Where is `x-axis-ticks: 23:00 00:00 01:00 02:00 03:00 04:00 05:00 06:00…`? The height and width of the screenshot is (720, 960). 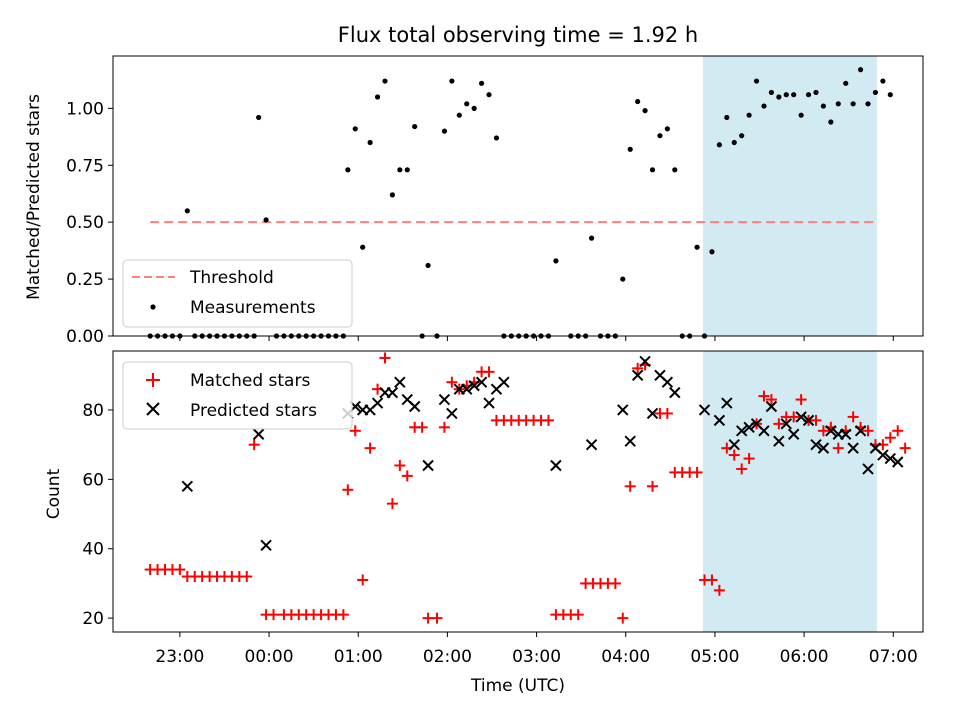 x-axis-ticks: 23:00 00:00 01:00 02:00 03:00 04:00 05:00 06:00… is located at coordinates (536, 649).